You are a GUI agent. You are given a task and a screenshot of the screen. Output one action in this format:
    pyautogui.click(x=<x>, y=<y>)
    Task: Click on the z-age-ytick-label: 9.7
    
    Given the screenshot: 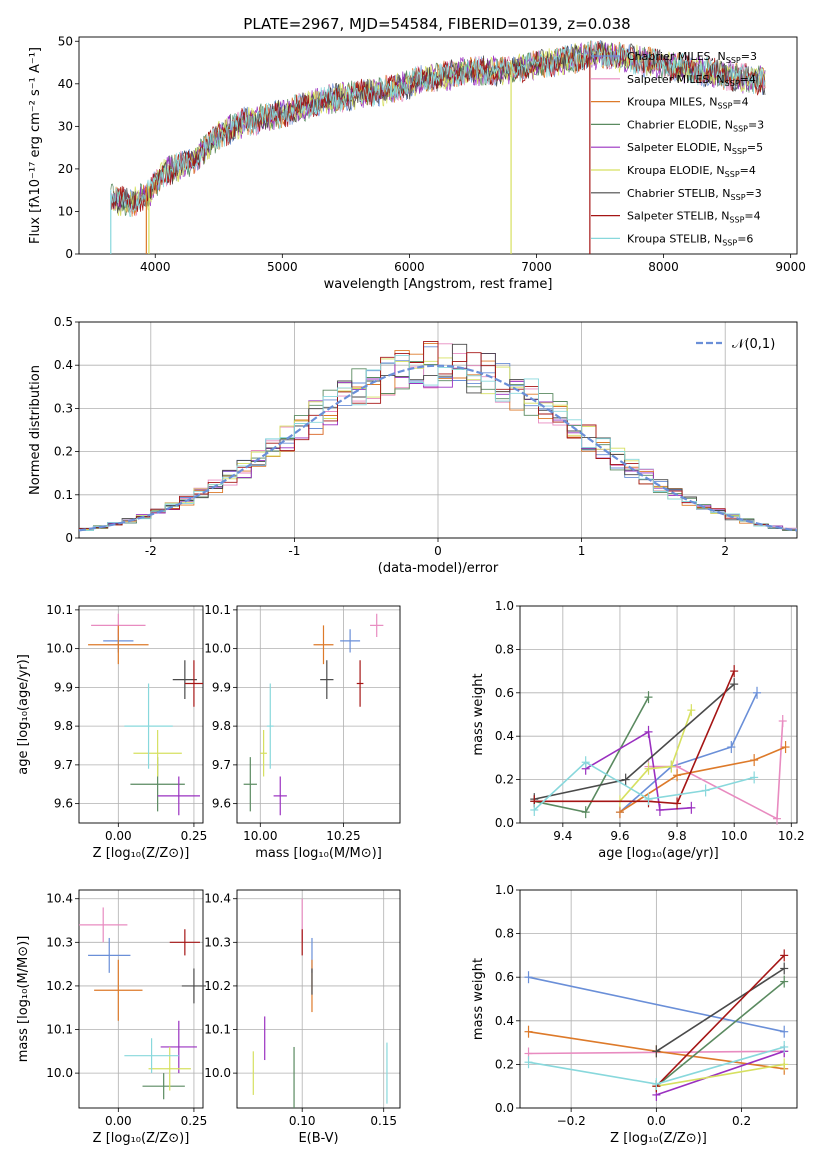 What is the action you would take?
    pyautogui.click(x=63, y=765)
    